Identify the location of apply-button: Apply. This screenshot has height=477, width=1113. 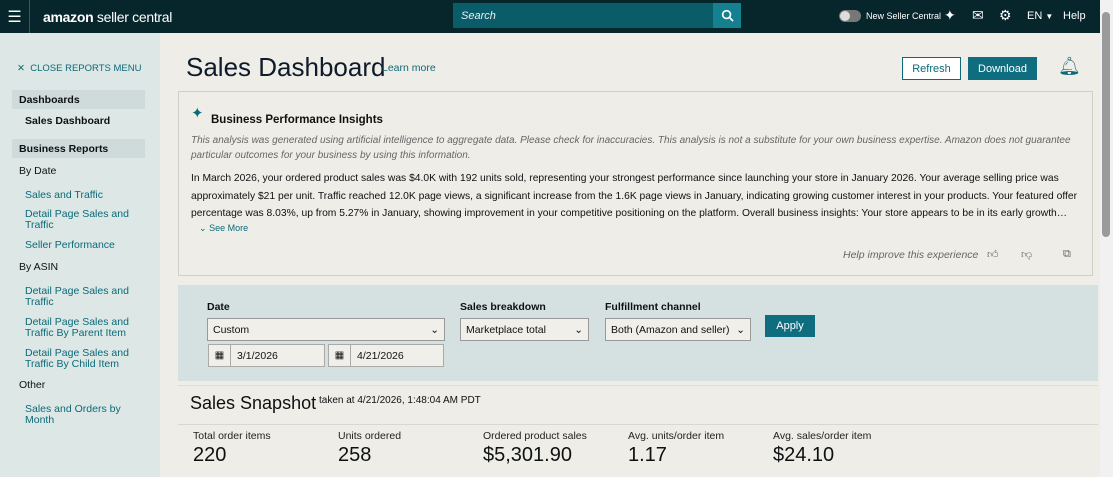
(790, 326).